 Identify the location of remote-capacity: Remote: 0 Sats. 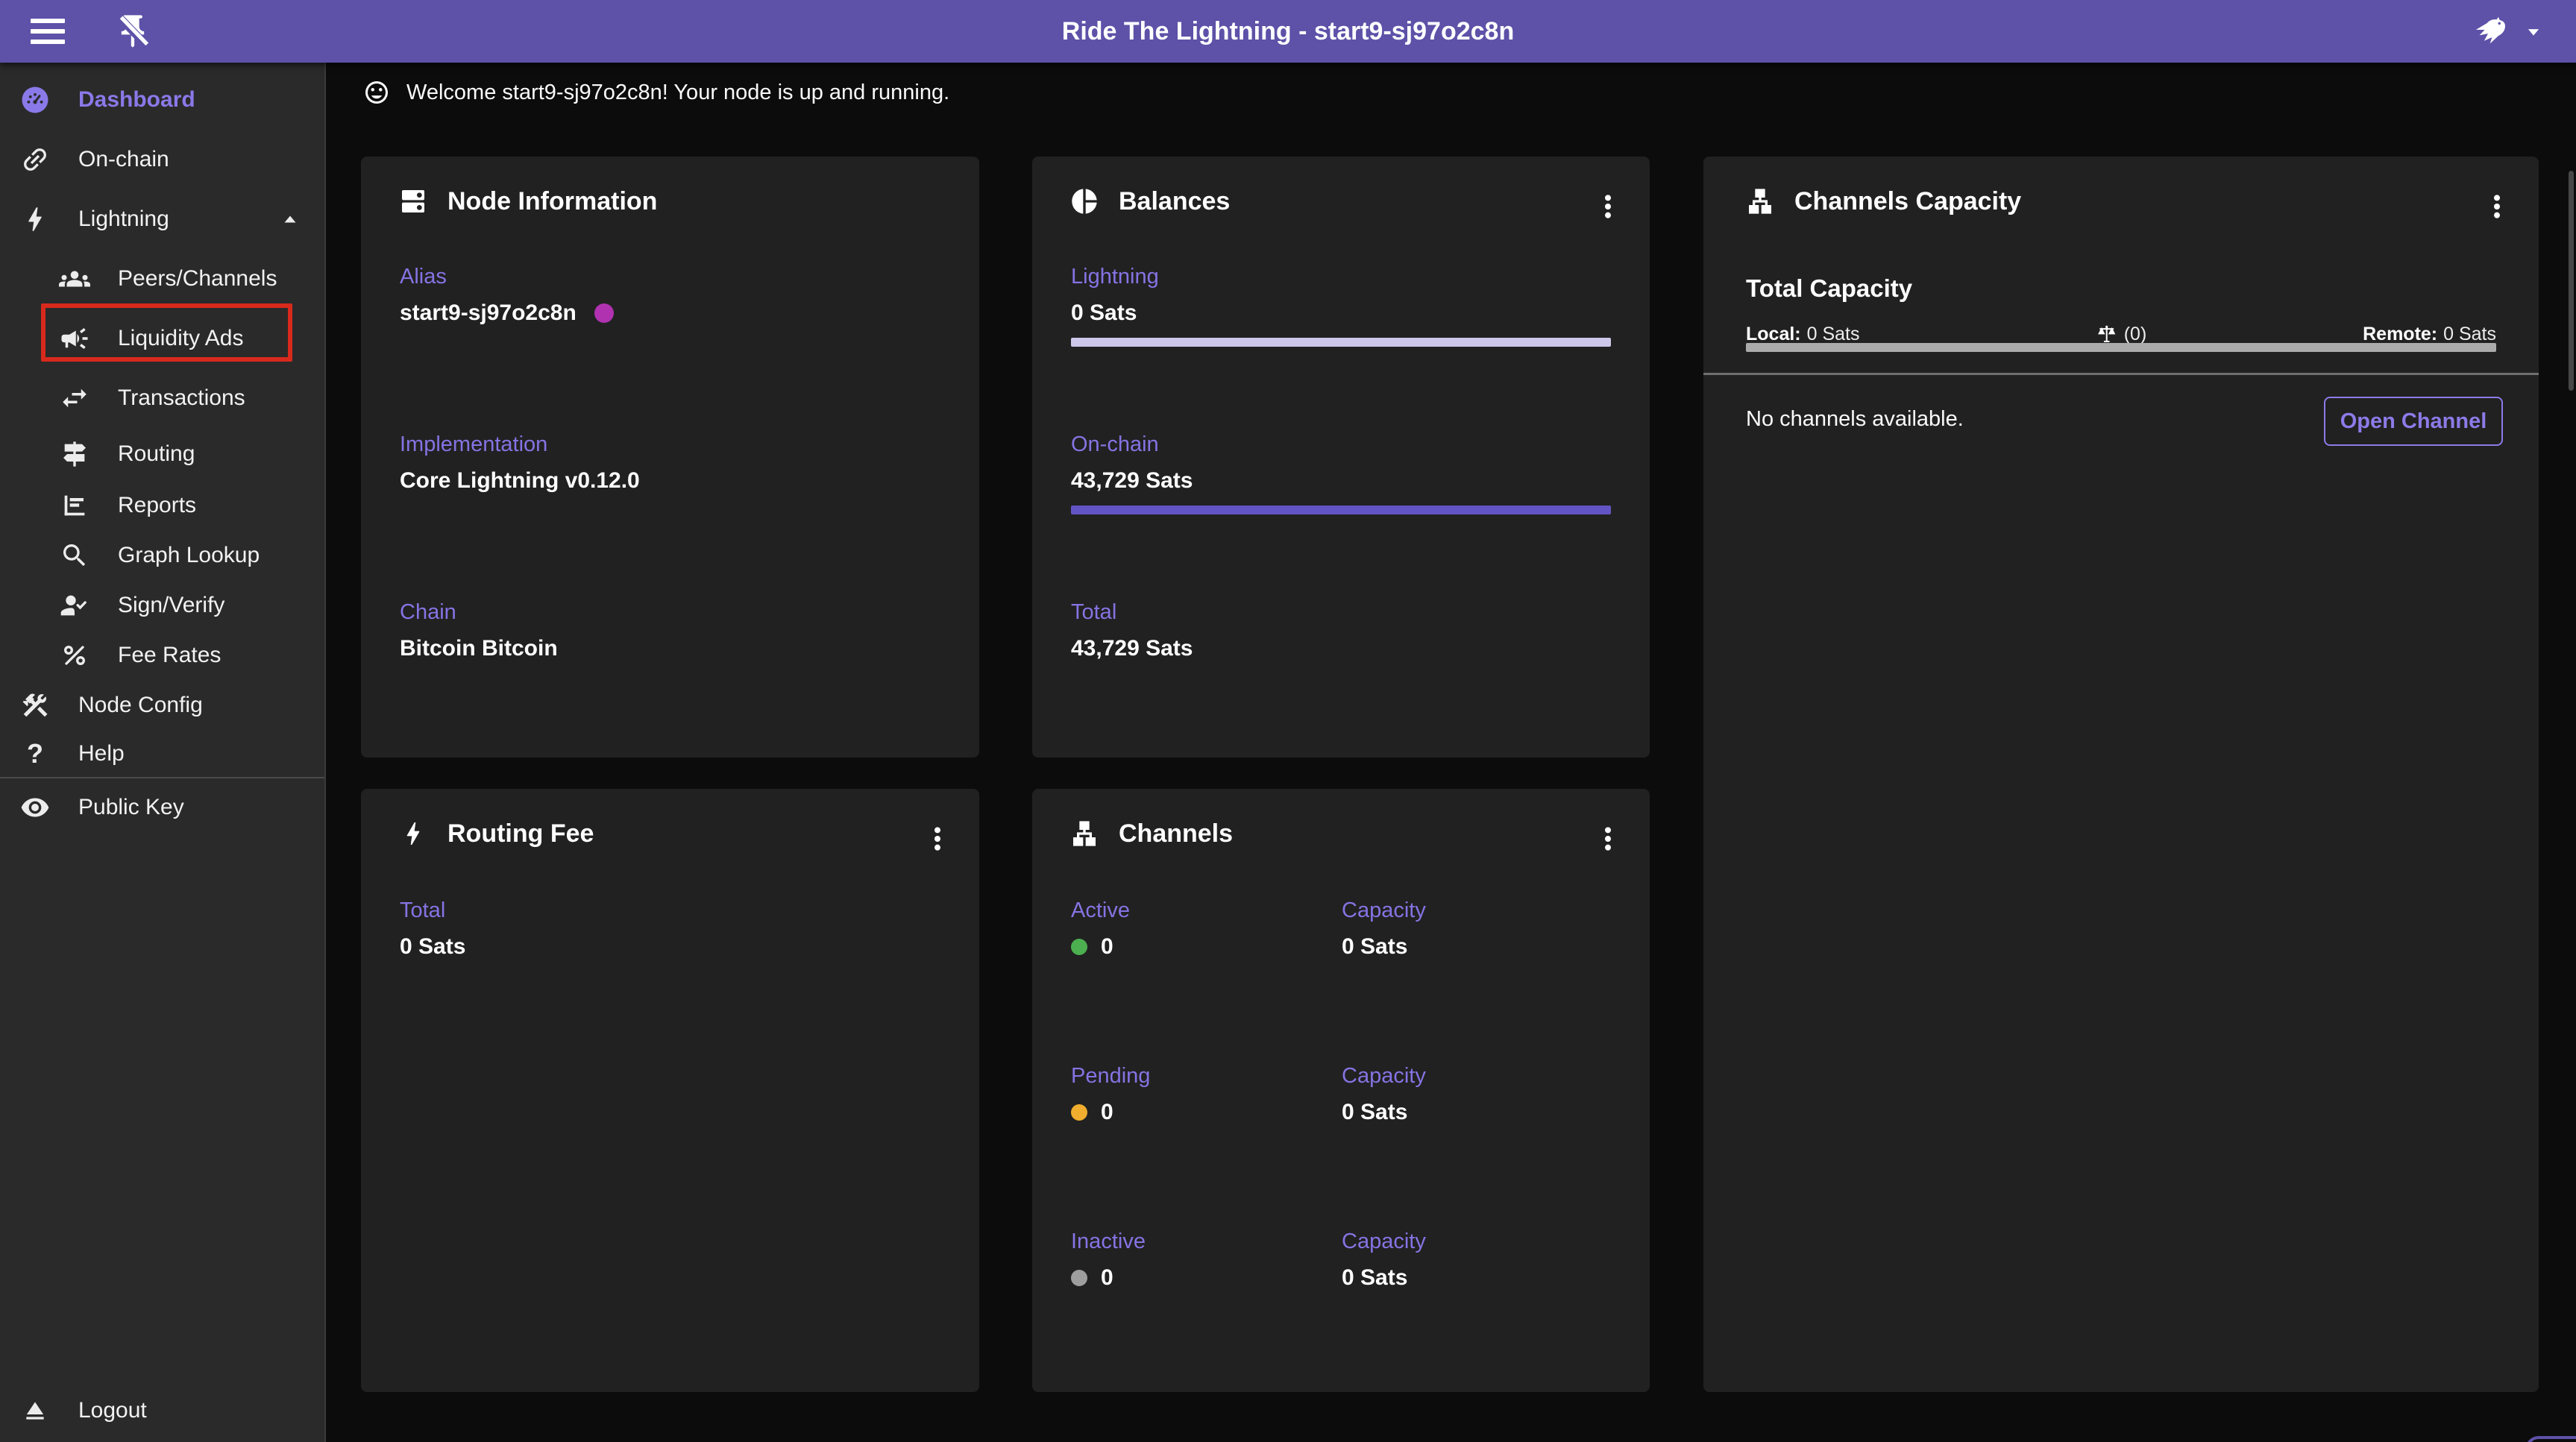
(2430, 334).